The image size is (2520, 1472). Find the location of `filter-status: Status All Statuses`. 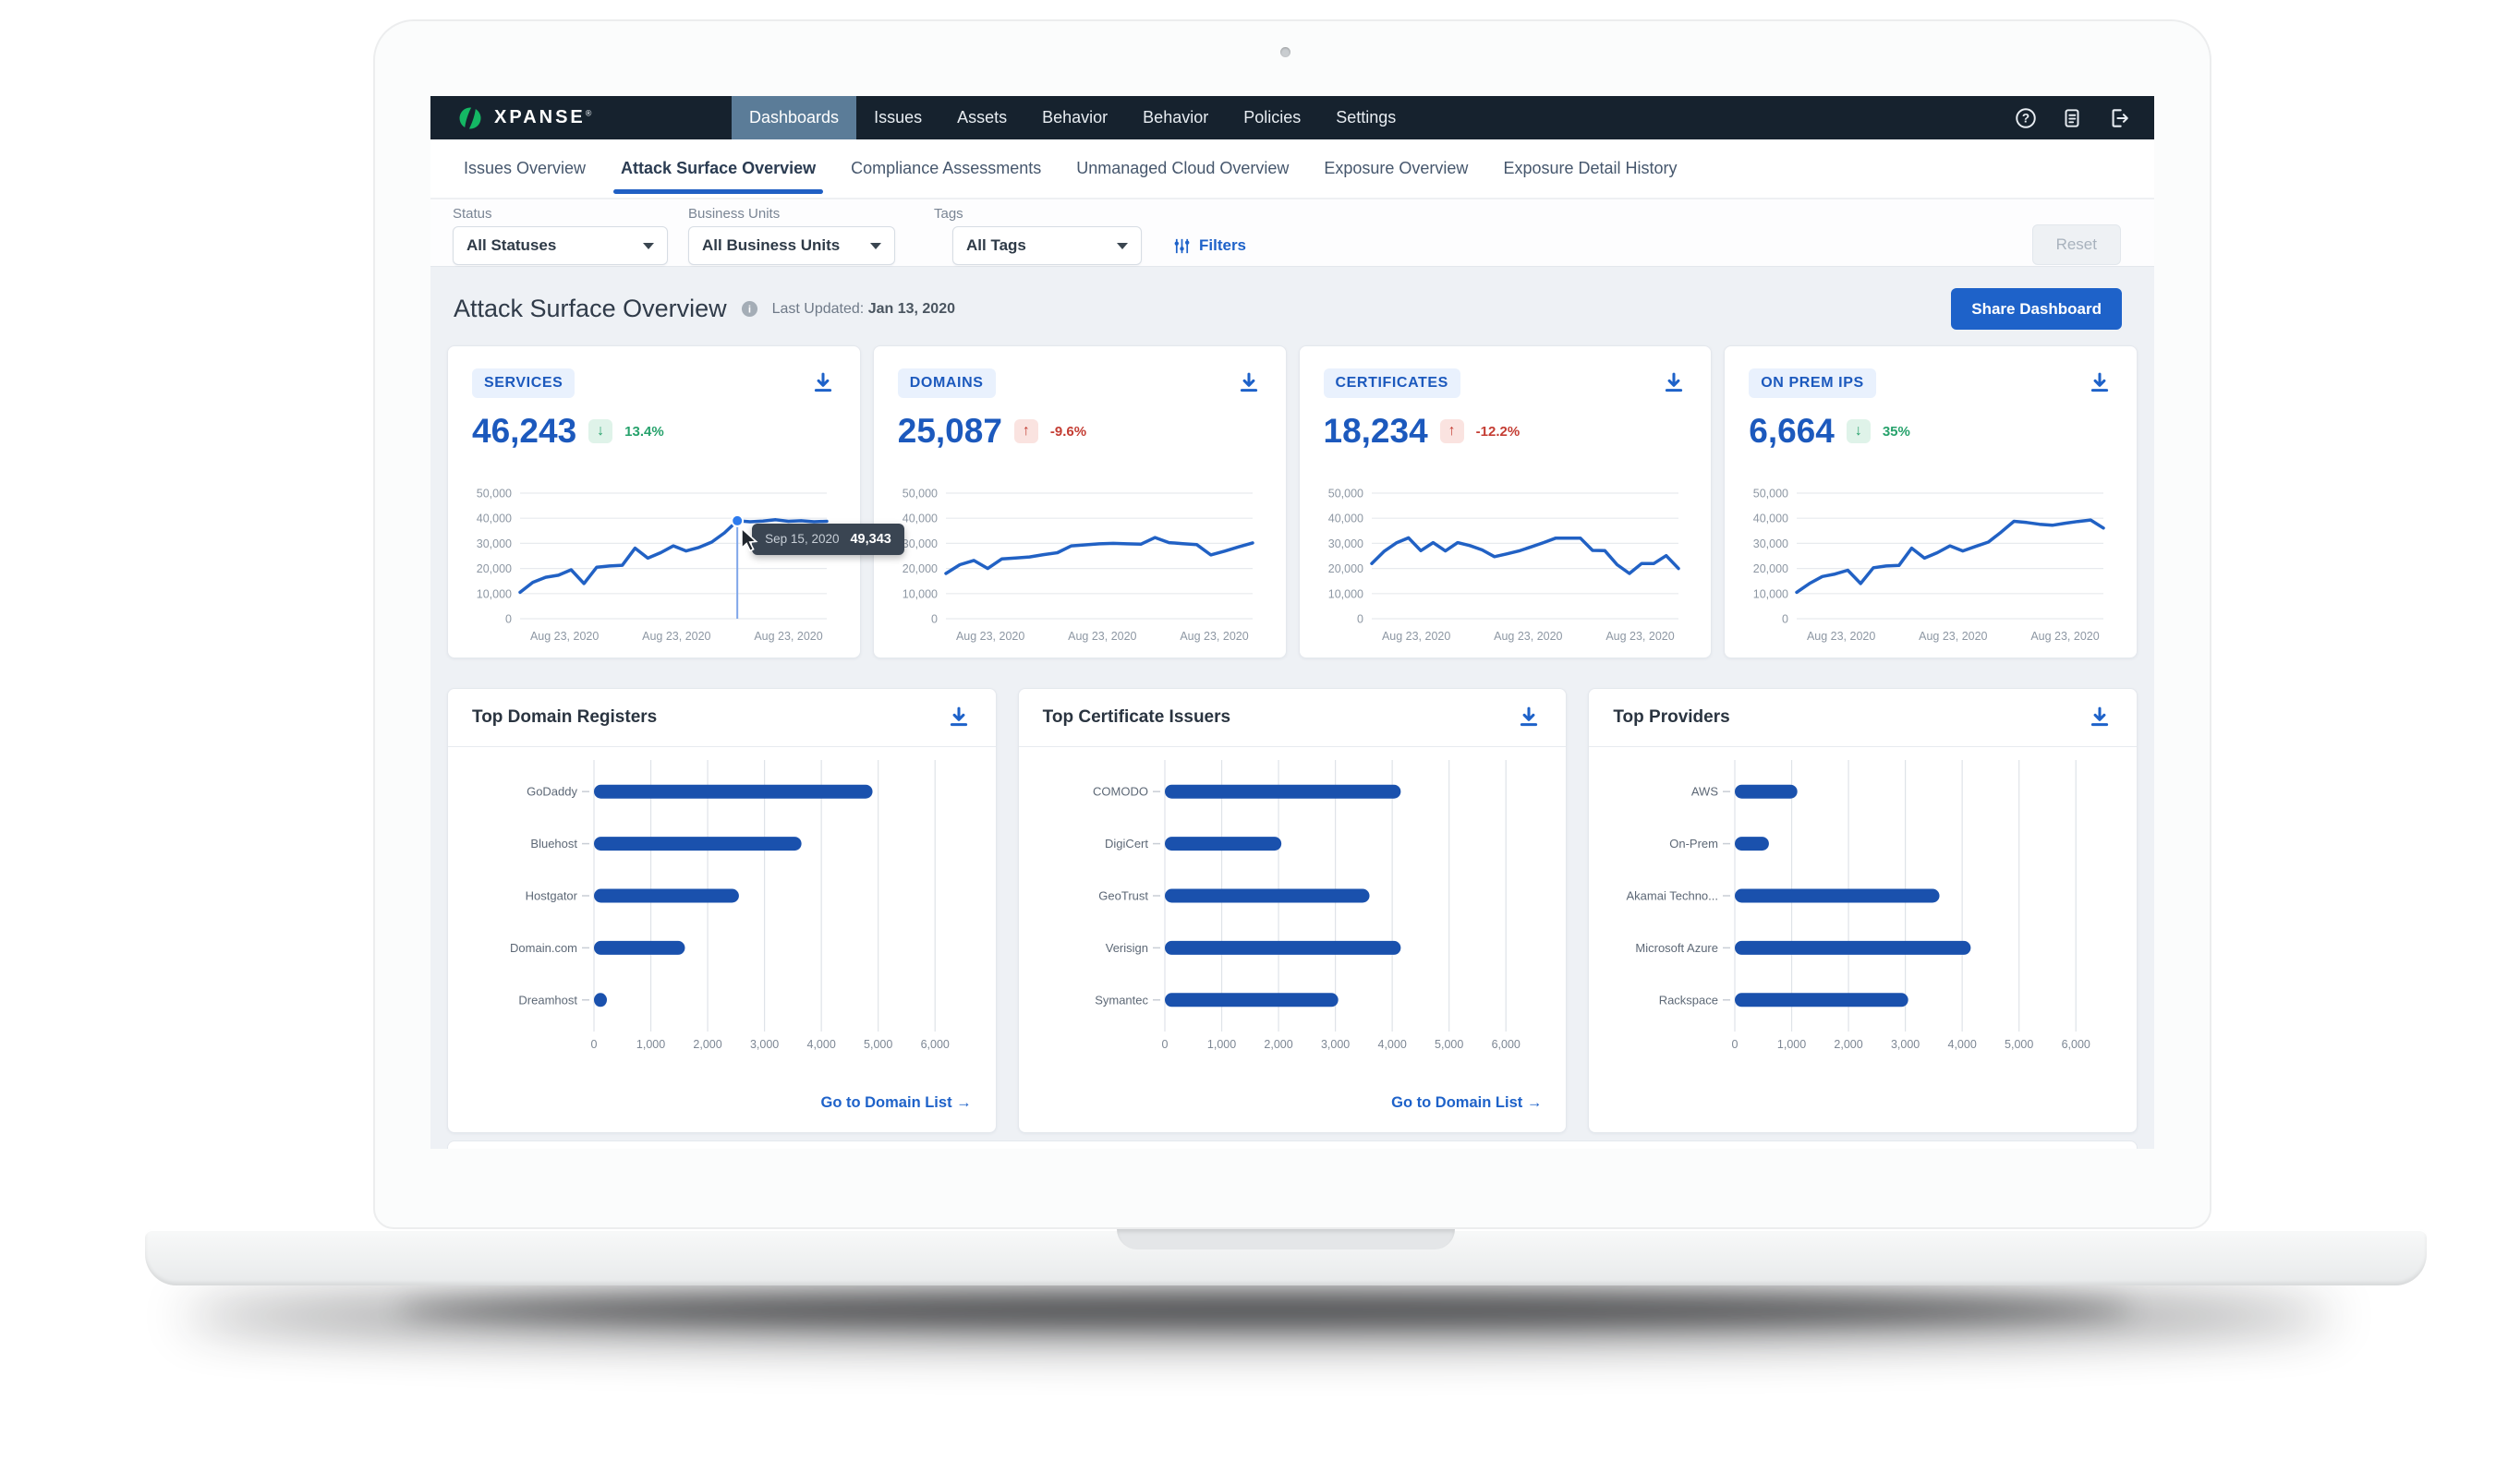

filter-status: Status All Statuses is located at coordinates (560, 236).